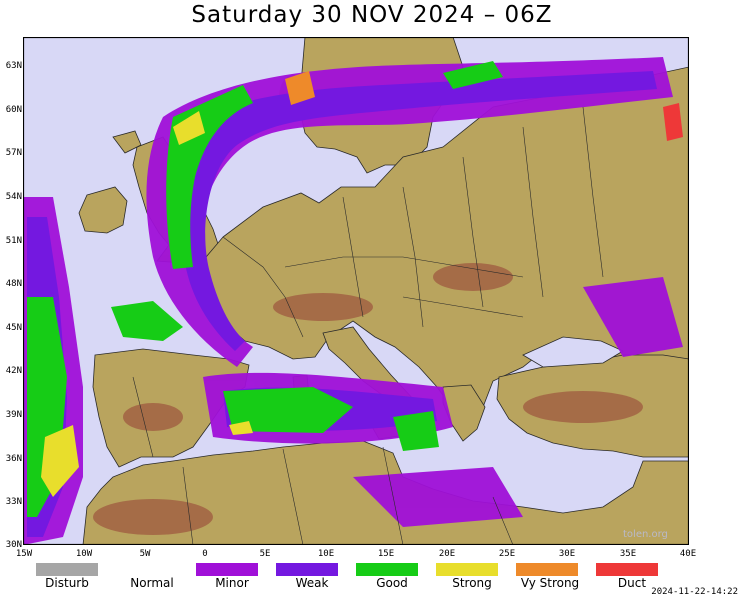  Describe the element at coordinates (547, 569) in the screenshot. I see `legend-swatch-vy-strong` at that location.